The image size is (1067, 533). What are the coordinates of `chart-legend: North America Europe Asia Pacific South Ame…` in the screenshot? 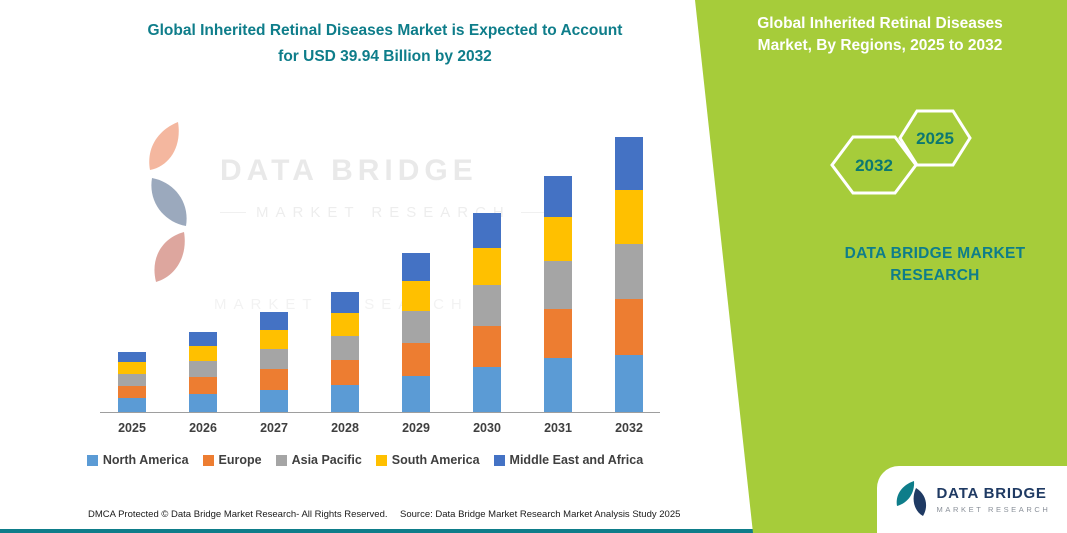 It's located at (365, 460).